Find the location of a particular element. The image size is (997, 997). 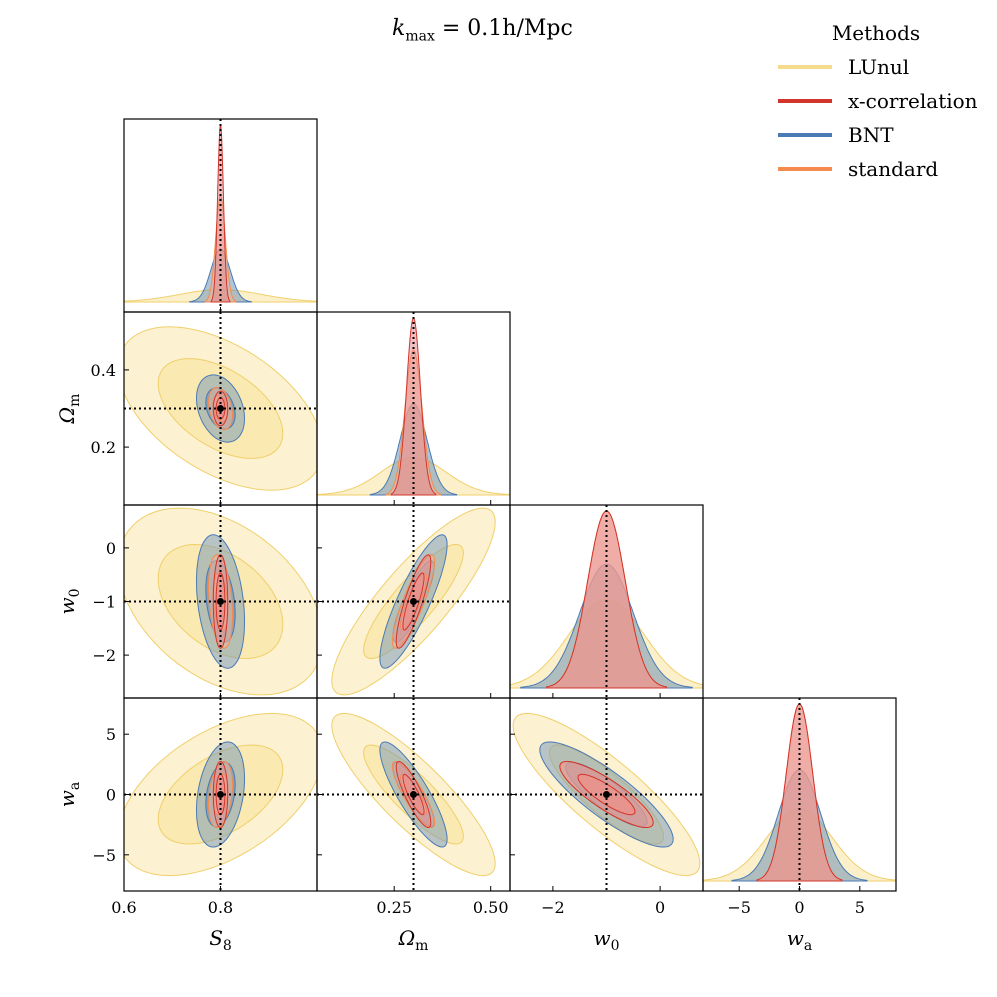

y-tick-label-w0: 0 is located at coordinates (111, 548).